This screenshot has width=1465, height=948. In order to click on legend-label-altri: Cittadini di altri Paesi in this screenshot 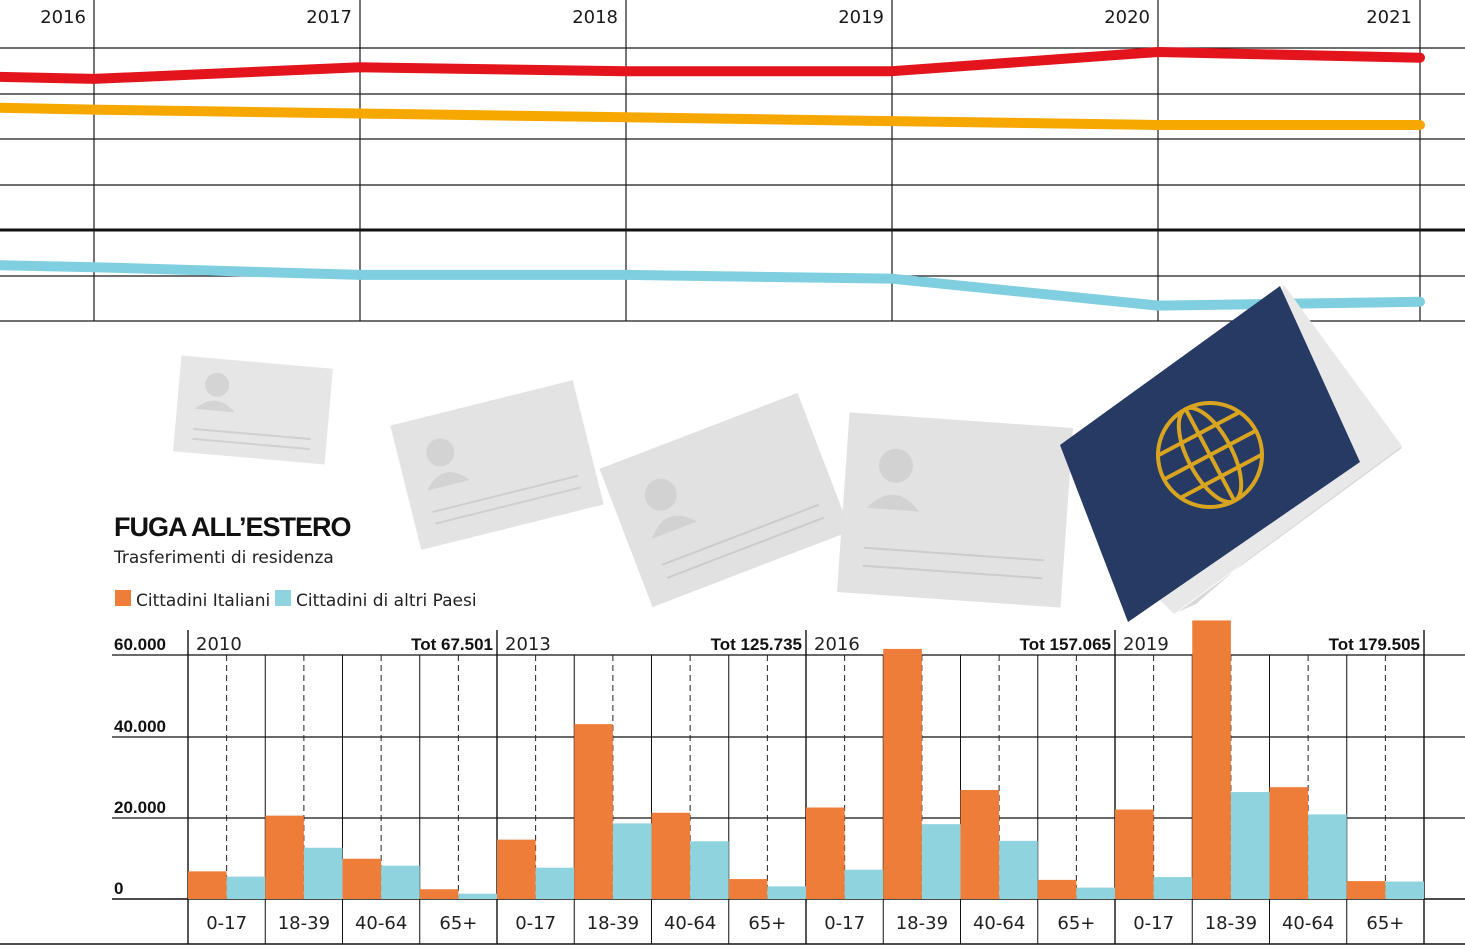, I will do `click(386, 601)`.